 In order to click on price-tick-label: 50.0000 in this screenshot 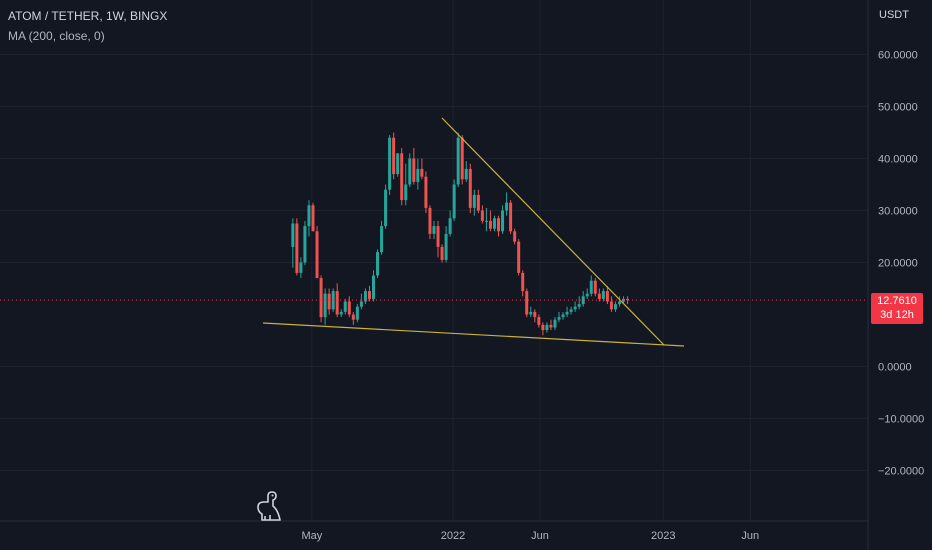, I will do `click(898, 108)`.